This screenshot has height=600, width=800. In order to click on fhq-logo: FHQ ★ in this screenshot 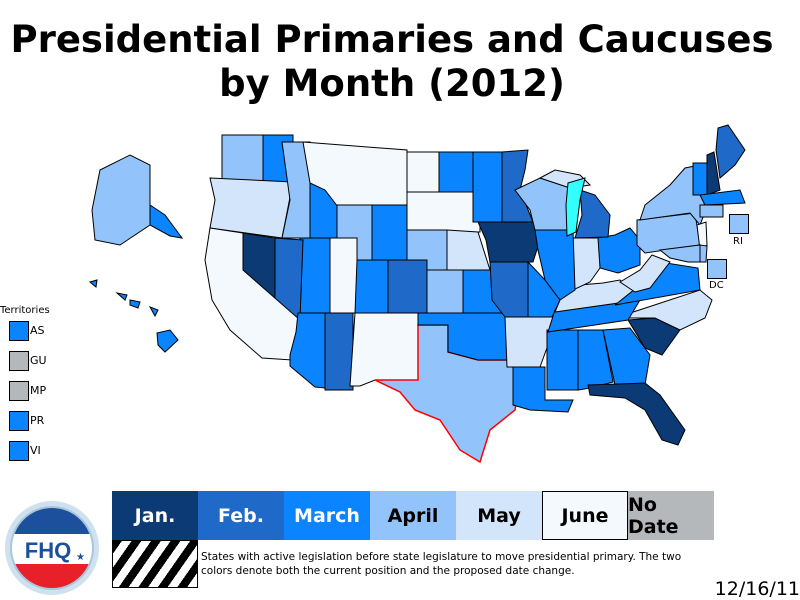, I will do `click(52, 548)`.